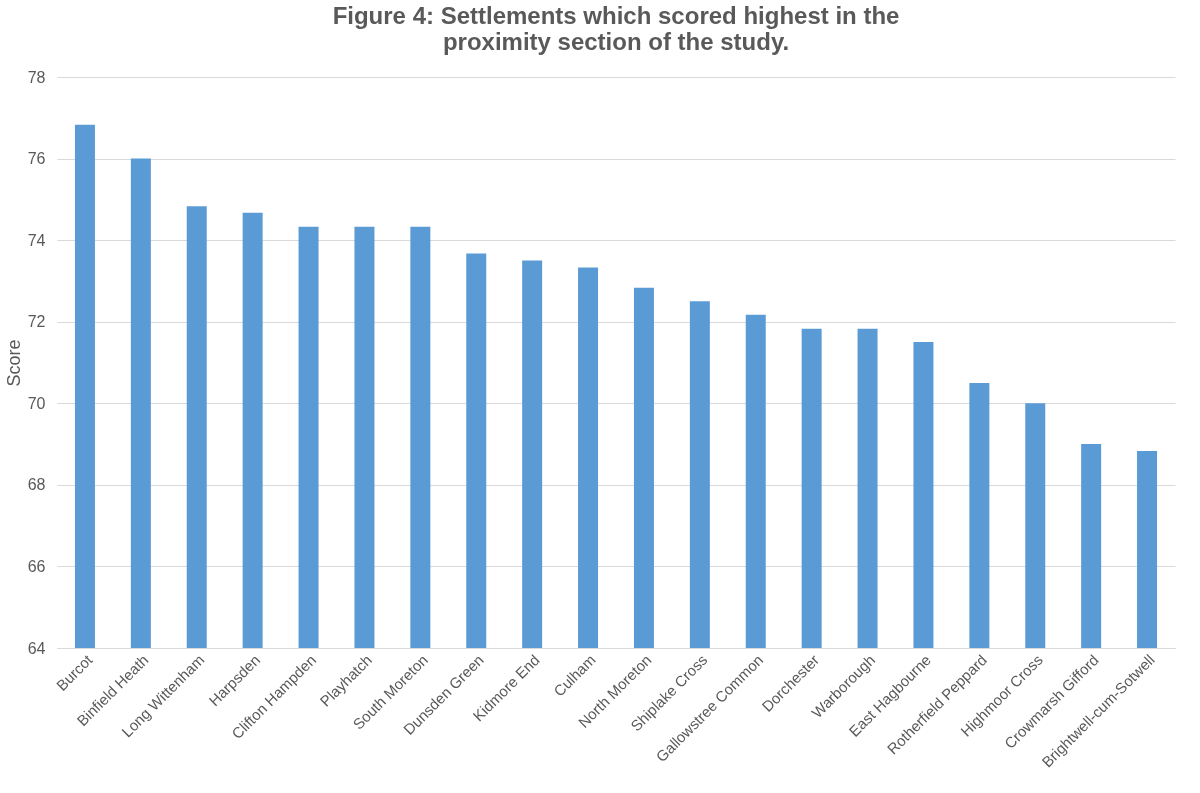 This screenshot has width=1200, height=793. What do you see at coordinates (36, 240) in the screenshot?
I see `y-tick-label: 74` at bounding box center [36, 240].